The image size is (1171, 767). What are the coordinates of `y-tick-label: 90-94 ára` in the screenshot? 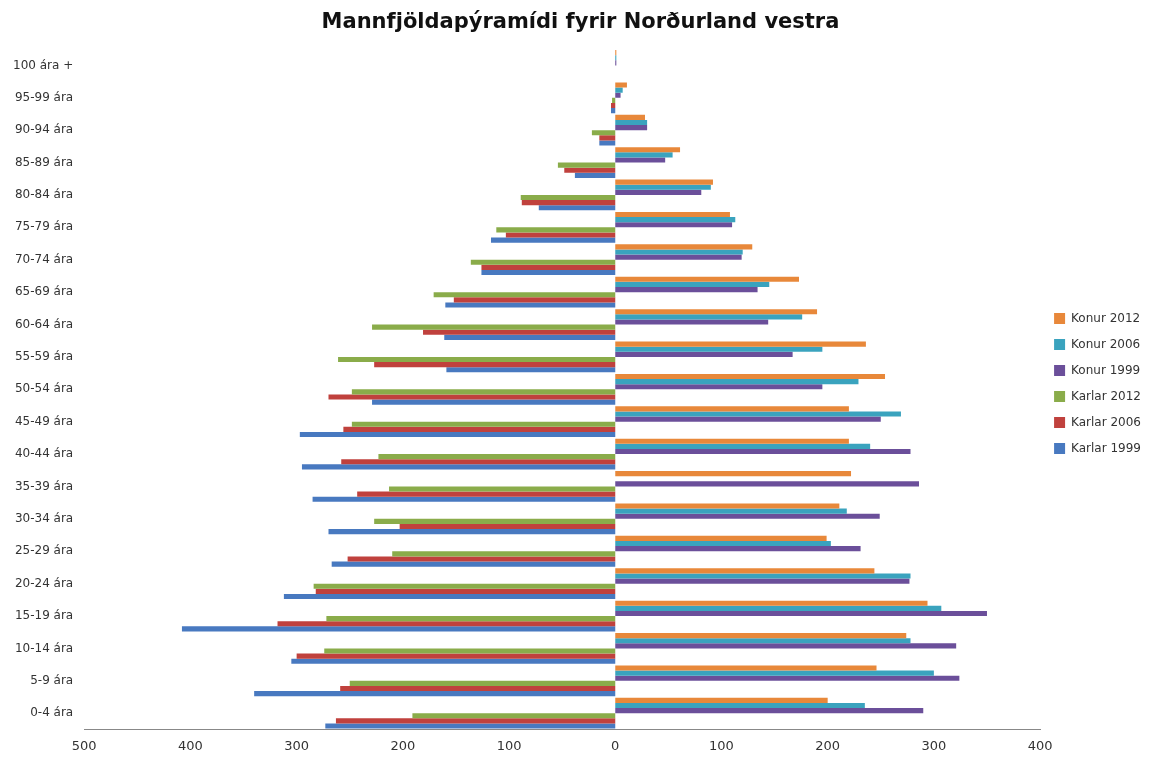 It's located at (44, 129).